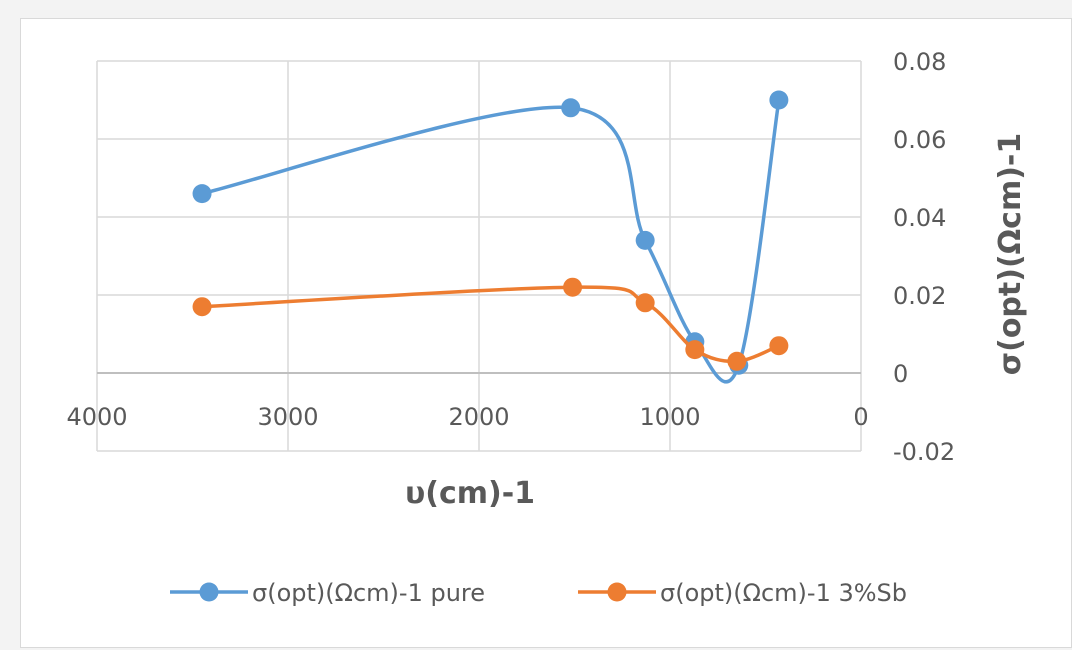 This screenshot has width=1072, height=650. Describe the element at coordinates (368, 593) in the screenshot. I see `legend-label: σ(opt)(Ωcm)-1 pure` at that location.